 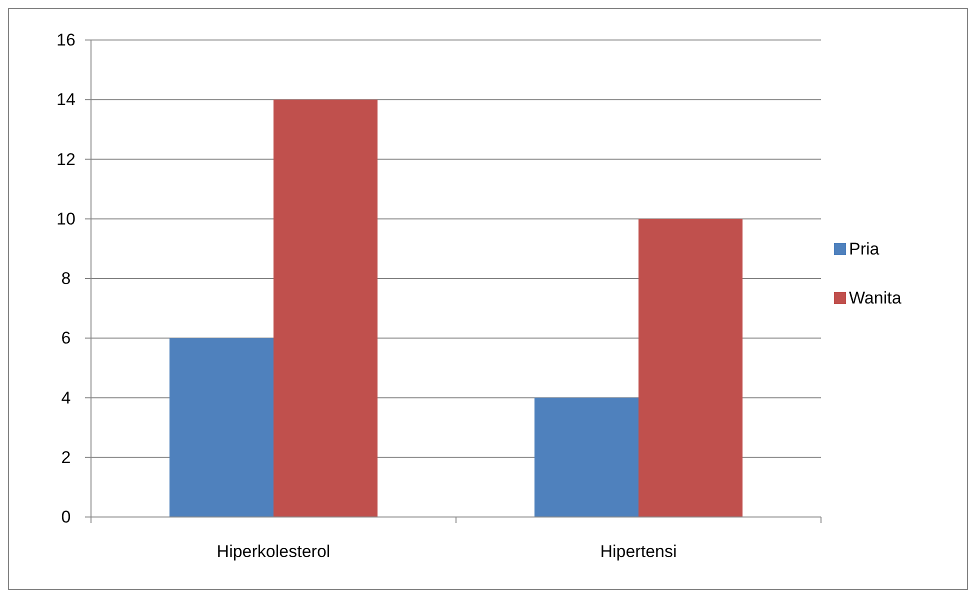 What do you see at coordinates (66, 159) in the screenshot?
I see `y-tick-label: 12` at bounding box center [66, 159].